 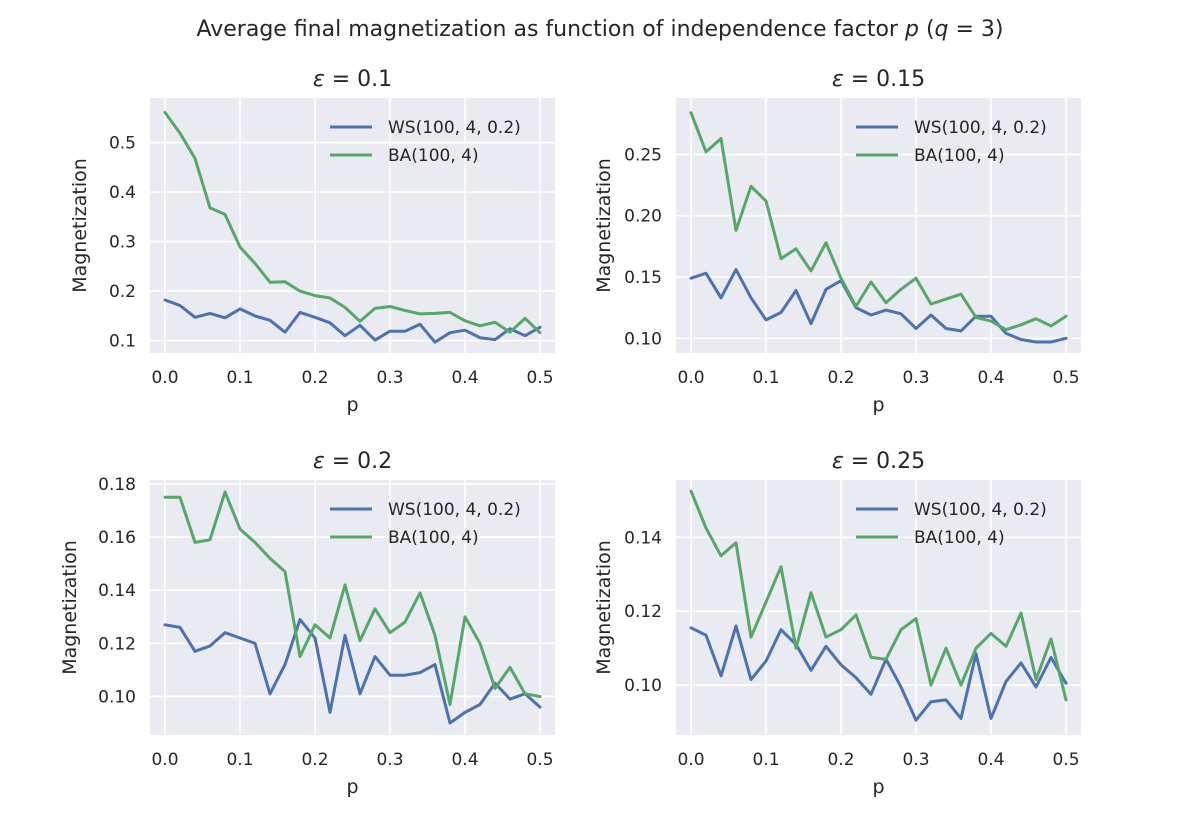 I want to click on y-tick-label: 0.18, so click(x=117, y=485).